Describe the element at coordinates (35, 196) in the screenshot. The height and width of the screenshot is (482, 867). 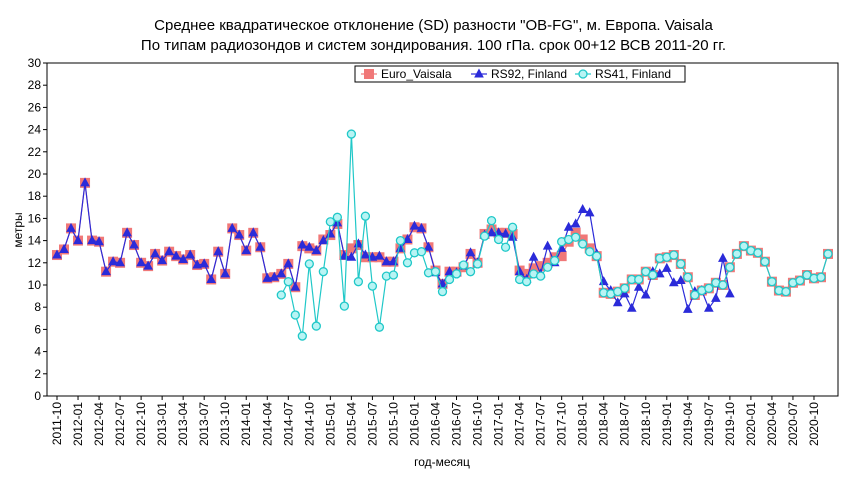
I see `y-tick-label: 18` at that location.